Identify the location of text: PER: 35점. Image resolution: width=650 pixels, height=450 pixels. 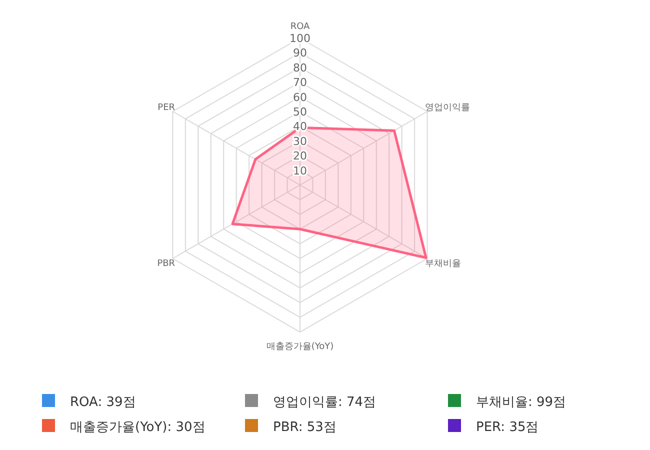
(507, 427).